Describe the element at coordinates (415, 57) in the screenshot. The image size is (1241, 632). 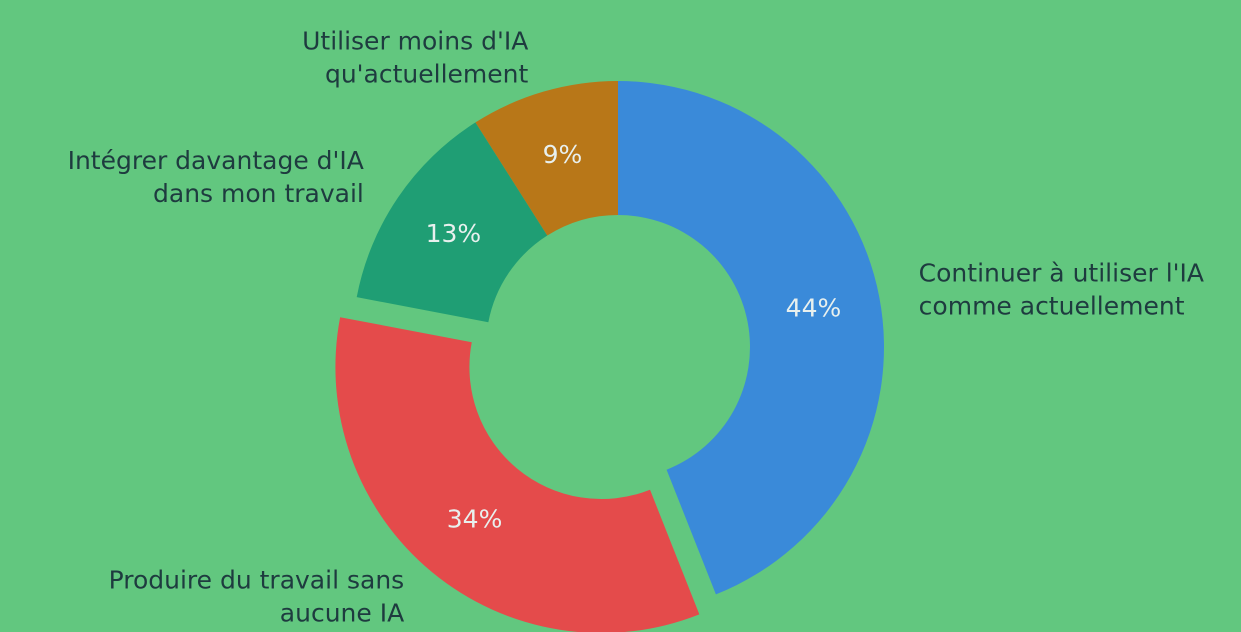
I see `category-label: Utiliser moins d'IA qu'actuellement` at that location.